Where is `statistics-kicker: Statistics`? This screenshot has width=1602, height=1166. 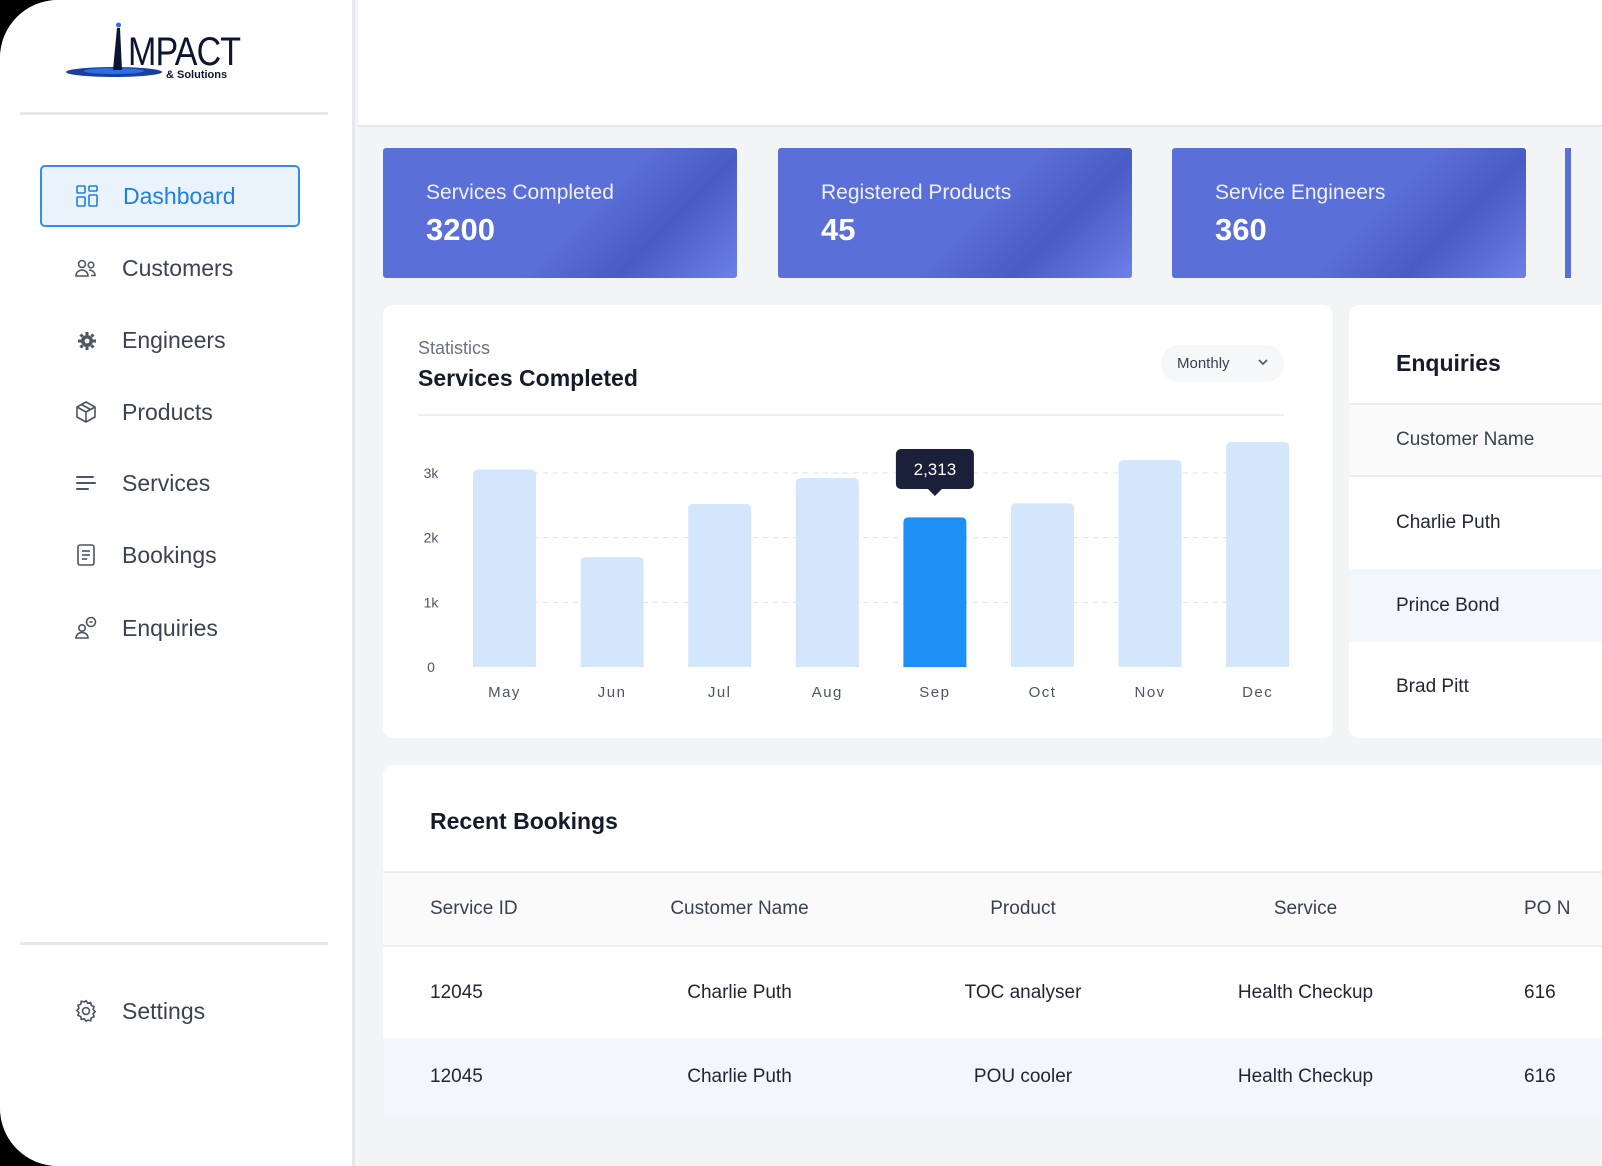 statistics-kicker: Statistics is located at coordinates (454, 348).